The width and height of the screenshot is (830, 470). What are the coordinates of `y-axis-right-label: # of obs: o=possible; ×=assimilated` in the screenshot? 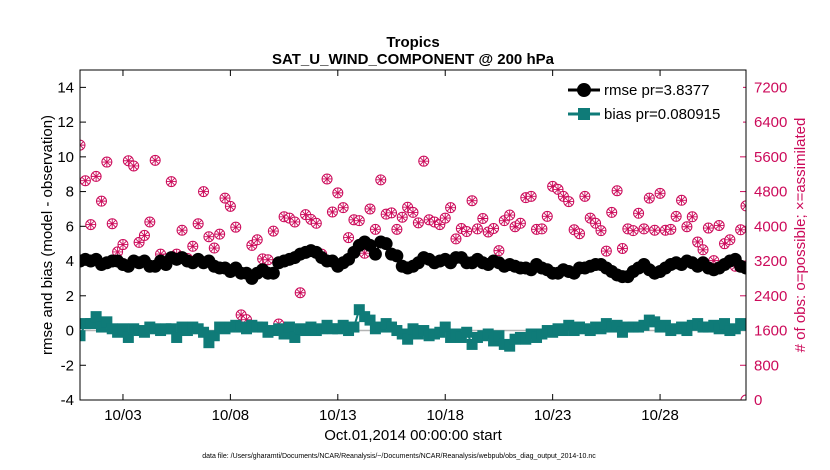 It's located at (800, 235).